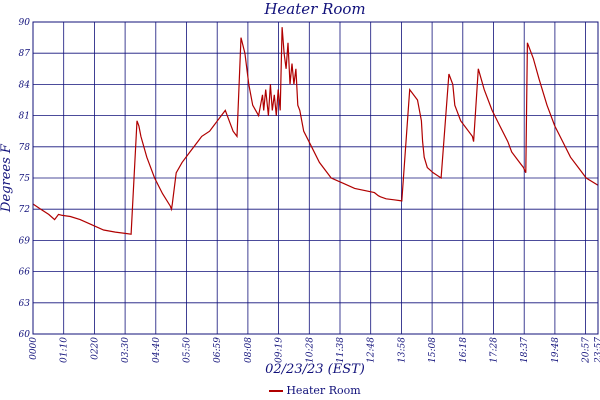 Image resolution: width=600 pixels, height=400 pixels. What do you see at coordinates (126, 350) in the screenshot?
I see `x-tick-label: 03:30` at bounding box center [126, 350].